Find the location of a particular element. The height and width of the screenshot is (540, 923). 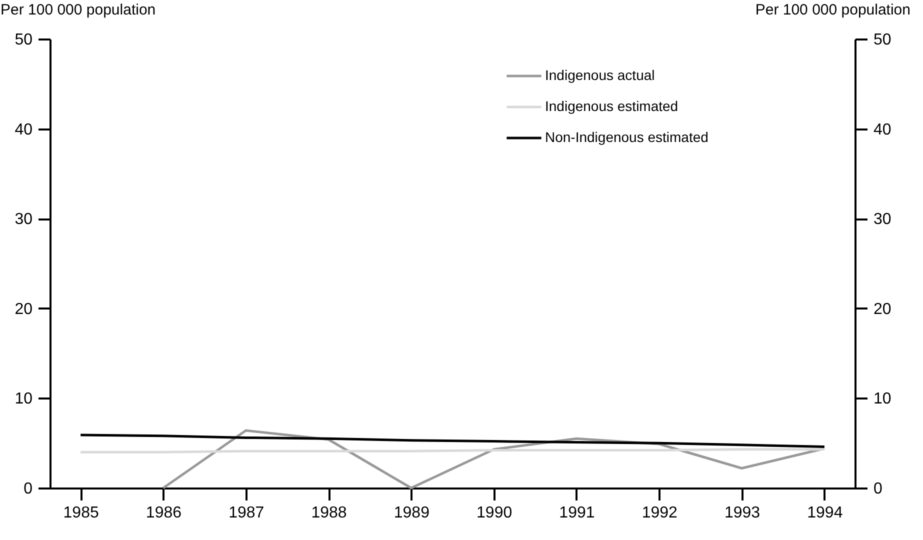

line-series is located at coordinates (452, 441).